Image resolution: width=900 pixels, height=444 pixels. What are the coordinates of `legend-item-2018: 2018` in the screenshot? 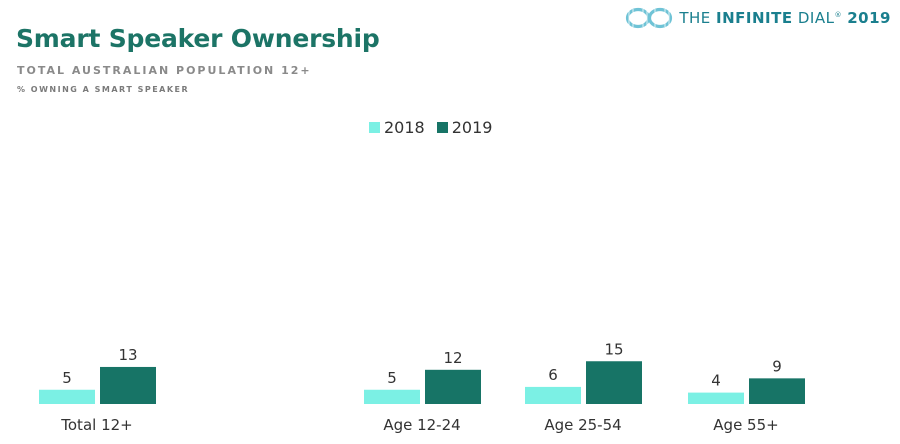 It's located at (397, 127).